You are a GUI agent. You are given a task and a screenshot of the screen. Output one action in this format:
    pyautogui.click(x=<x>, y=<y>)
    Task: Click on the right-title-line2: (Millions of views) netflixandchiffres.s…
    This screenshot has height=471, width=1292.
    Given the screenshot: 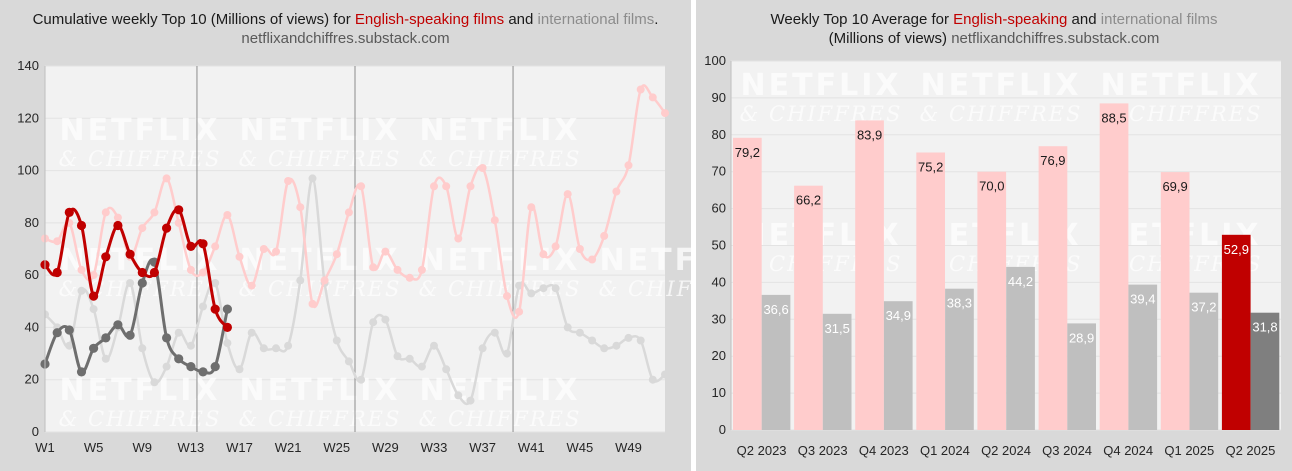 What is the action you would take?
    pyautogui.click(x=994, y=38)
    